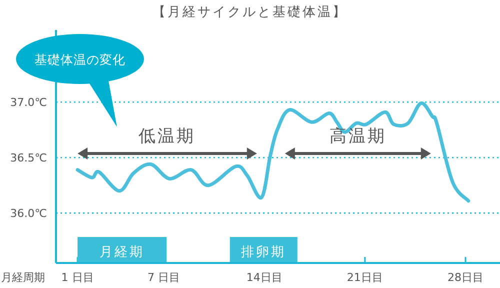  I want to click on chart-title: 【月経サイクルと基礎体温】, so click(250, 12).